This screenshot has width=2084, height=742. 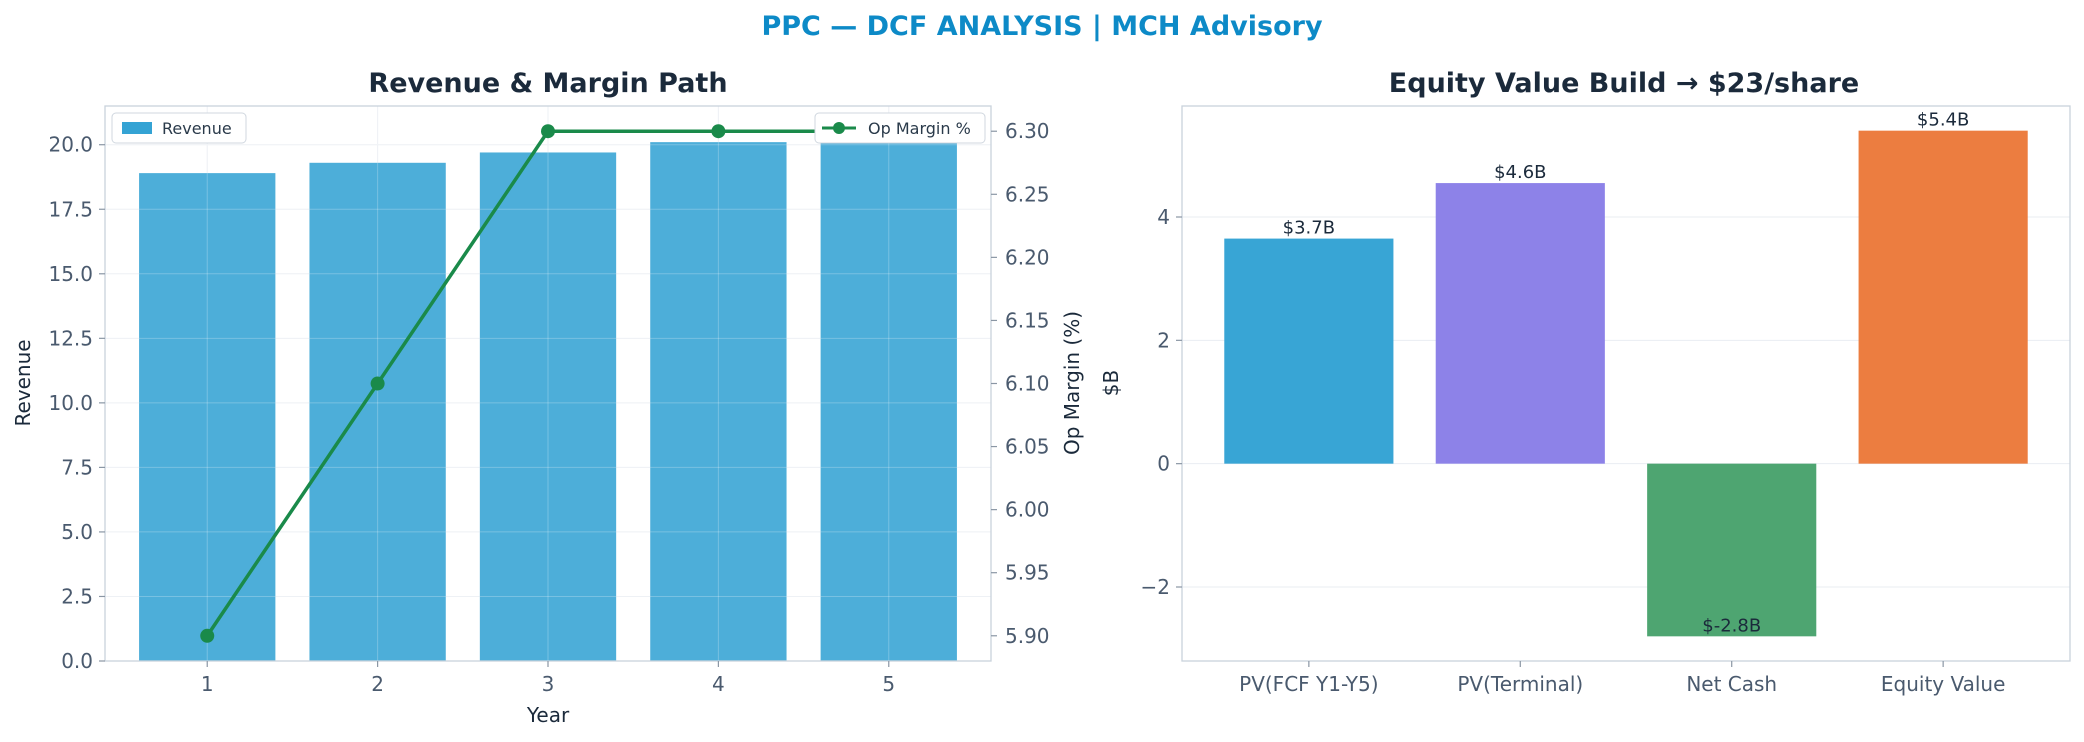 What do you see at coordinates (1163, 217) in the screenshot?
I see `right-y-tick-label: 4` at bounding box center [1163, 217].